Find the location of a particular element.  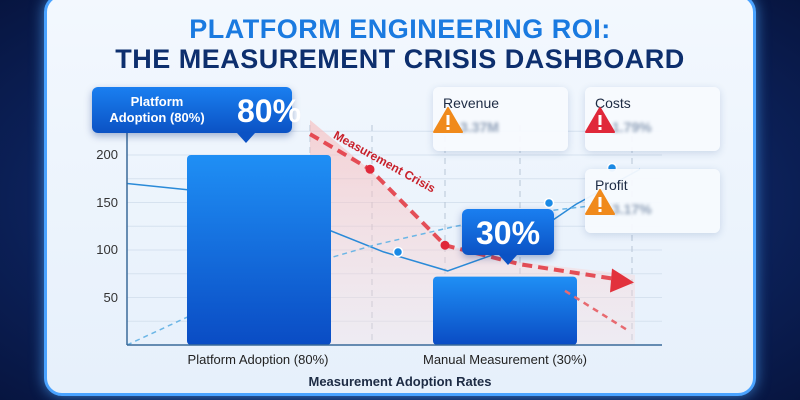

card-title: Profit is located at coordinates (611, 185).